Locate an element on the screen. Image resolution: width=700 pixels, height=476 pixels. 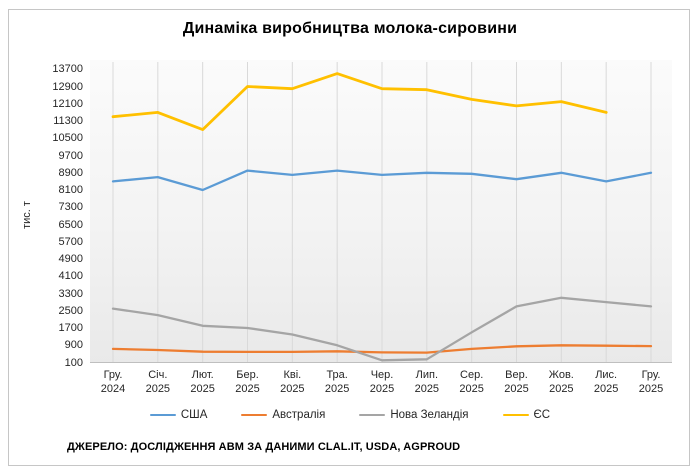
legend-item-2: Нова Зеландія is located at coordinates (414, 415).